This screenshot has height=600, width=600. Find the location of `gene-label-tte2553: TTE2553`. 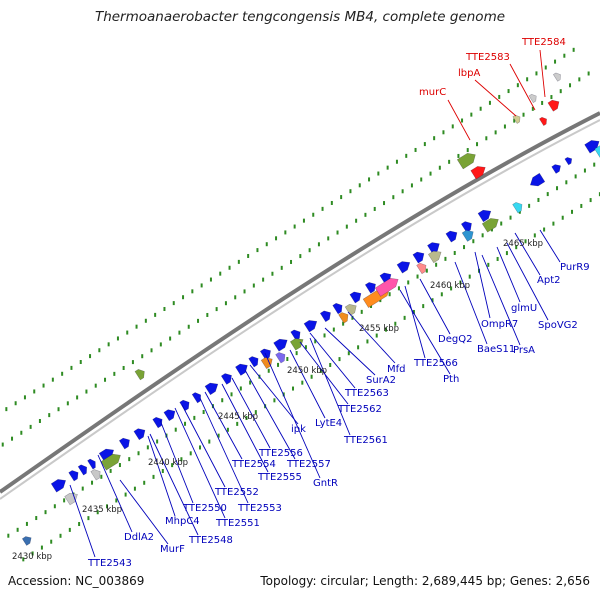

gene-label-tte2553: TTE2553 is located at coordinates (259, 508).